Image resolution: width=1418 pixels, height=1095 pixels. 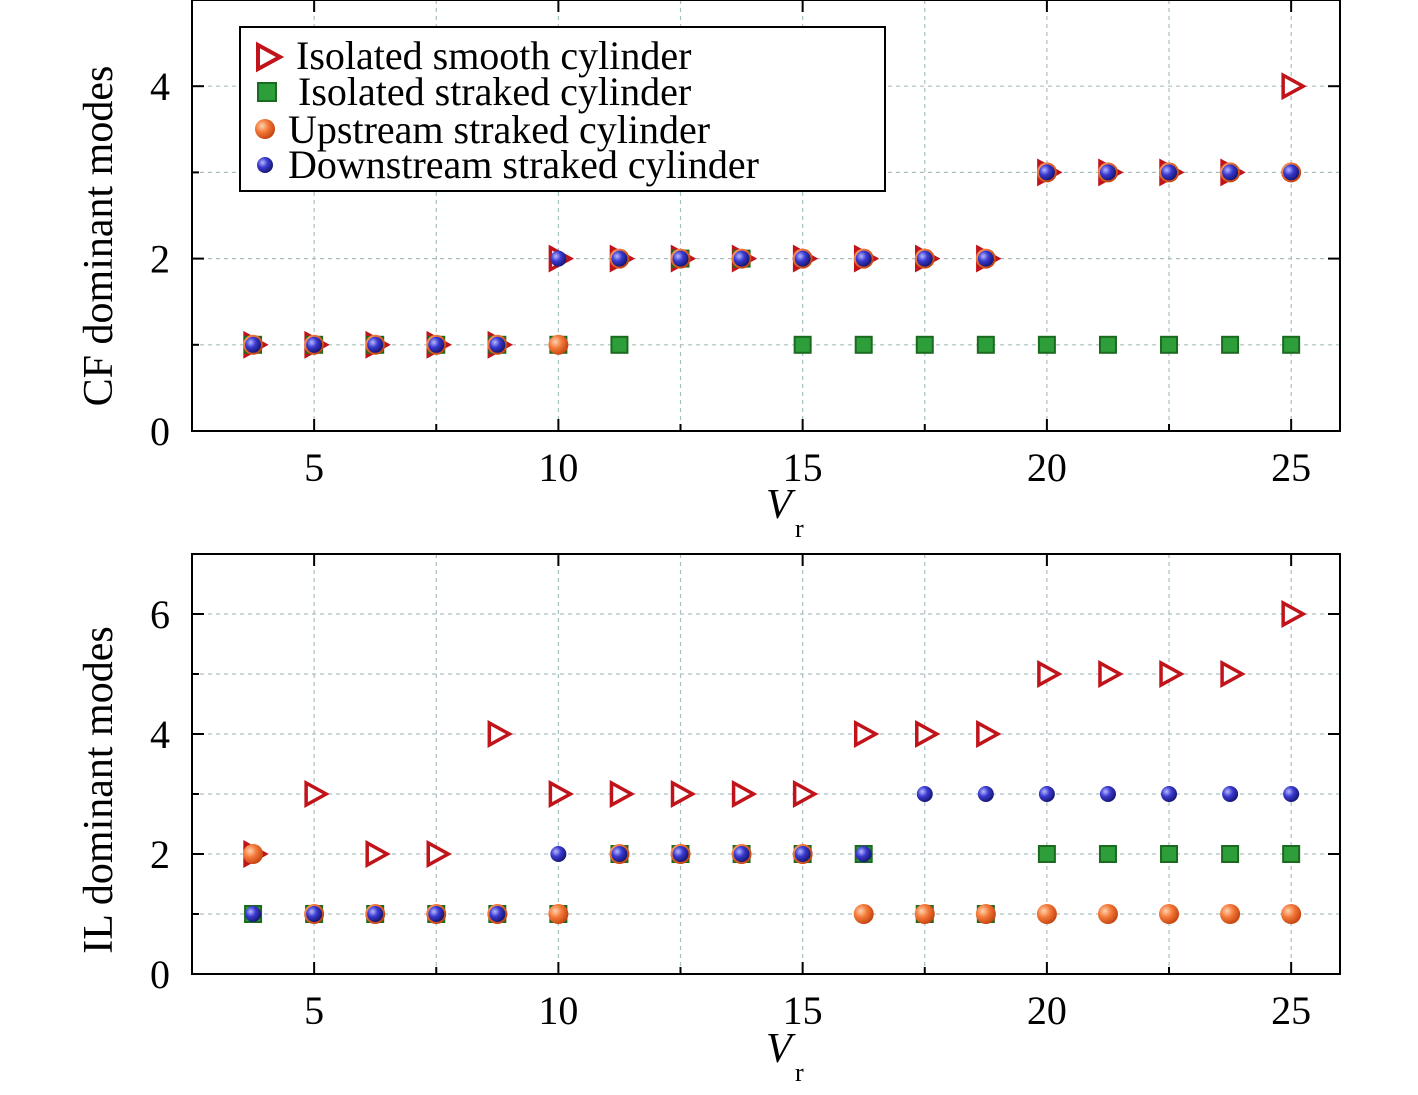 I want to click on legend-marker-upstream, so click(x=265, y=129).